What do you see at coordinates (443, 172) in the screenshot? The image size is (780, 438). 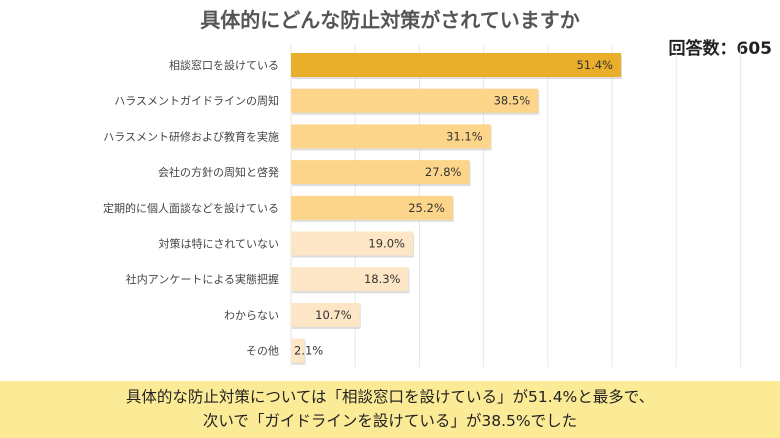 I see `data-label: 27.8%` at bounding box center [443, 172].